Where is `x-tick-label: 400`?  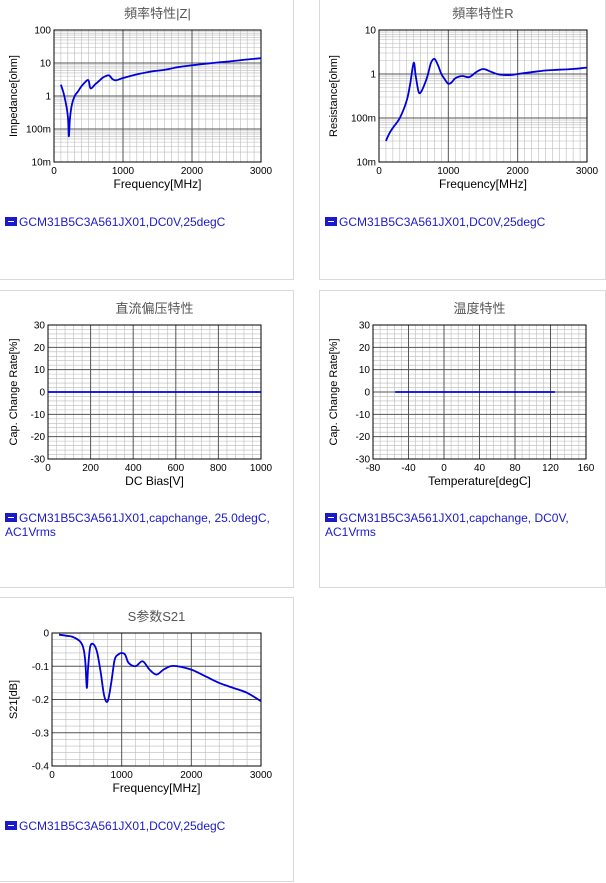
x-tick-label: 400 is located at coordinates (133, 468).